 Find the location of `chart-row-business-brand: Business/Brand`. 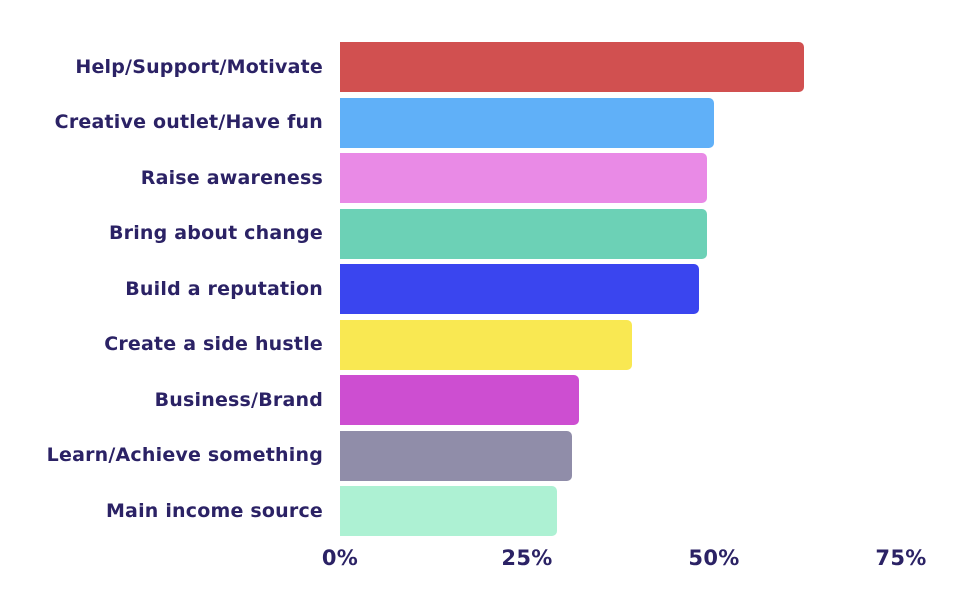

chart-row-business-brand: Business/Brand is located at coordinates (480, 400).